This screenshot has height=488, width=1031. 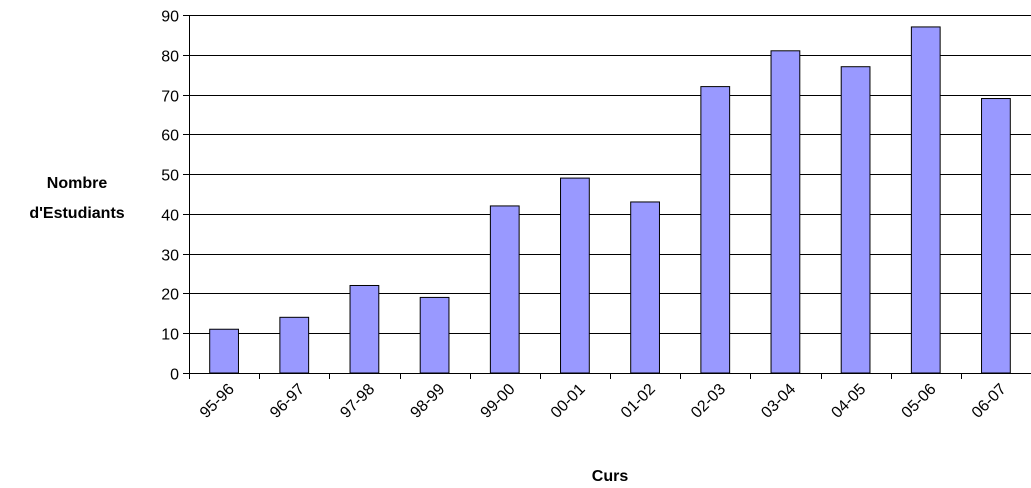 What do you see at coordinates (170, 57) in the screenshot?
I see `y-tick-label: 80` at bounding box center [170, 57].